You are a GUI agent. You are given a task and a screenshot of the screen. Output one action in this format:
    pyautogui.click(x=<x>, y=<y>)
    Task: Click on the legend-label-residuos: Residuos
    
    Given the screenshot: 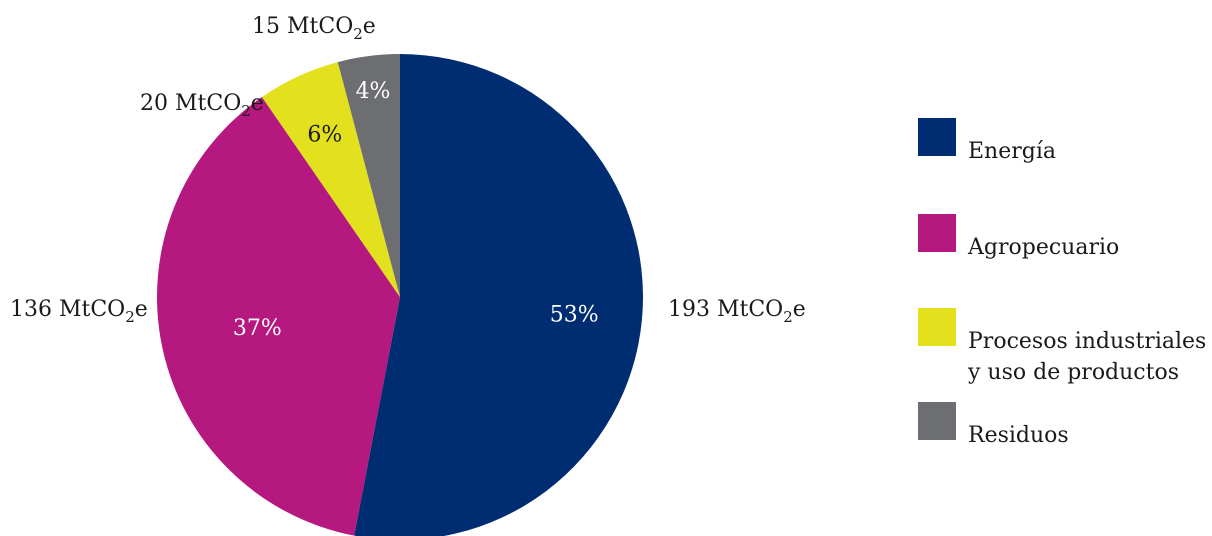 What is the action you would take?
    pyautogui.click(x=1018, y=435)
    